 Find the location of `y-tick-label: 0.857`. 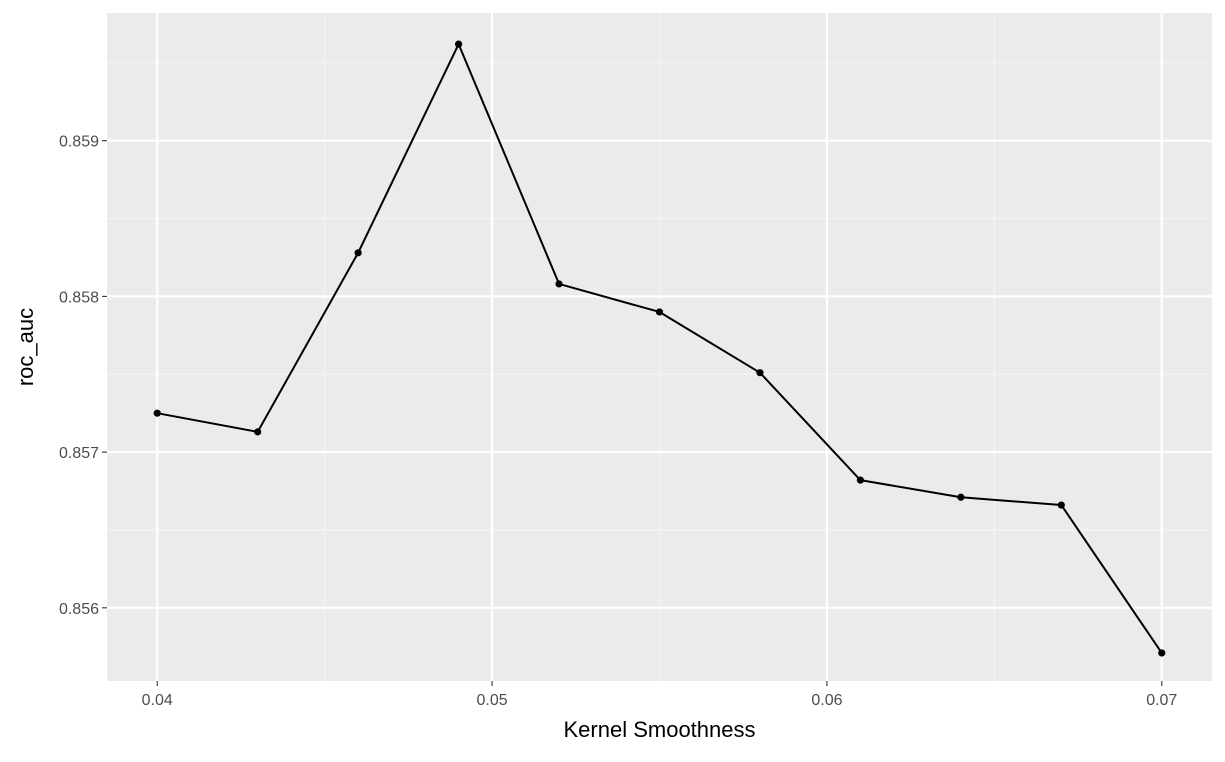

y-tick-label: 0.857 is located at coordinates (79, 453).